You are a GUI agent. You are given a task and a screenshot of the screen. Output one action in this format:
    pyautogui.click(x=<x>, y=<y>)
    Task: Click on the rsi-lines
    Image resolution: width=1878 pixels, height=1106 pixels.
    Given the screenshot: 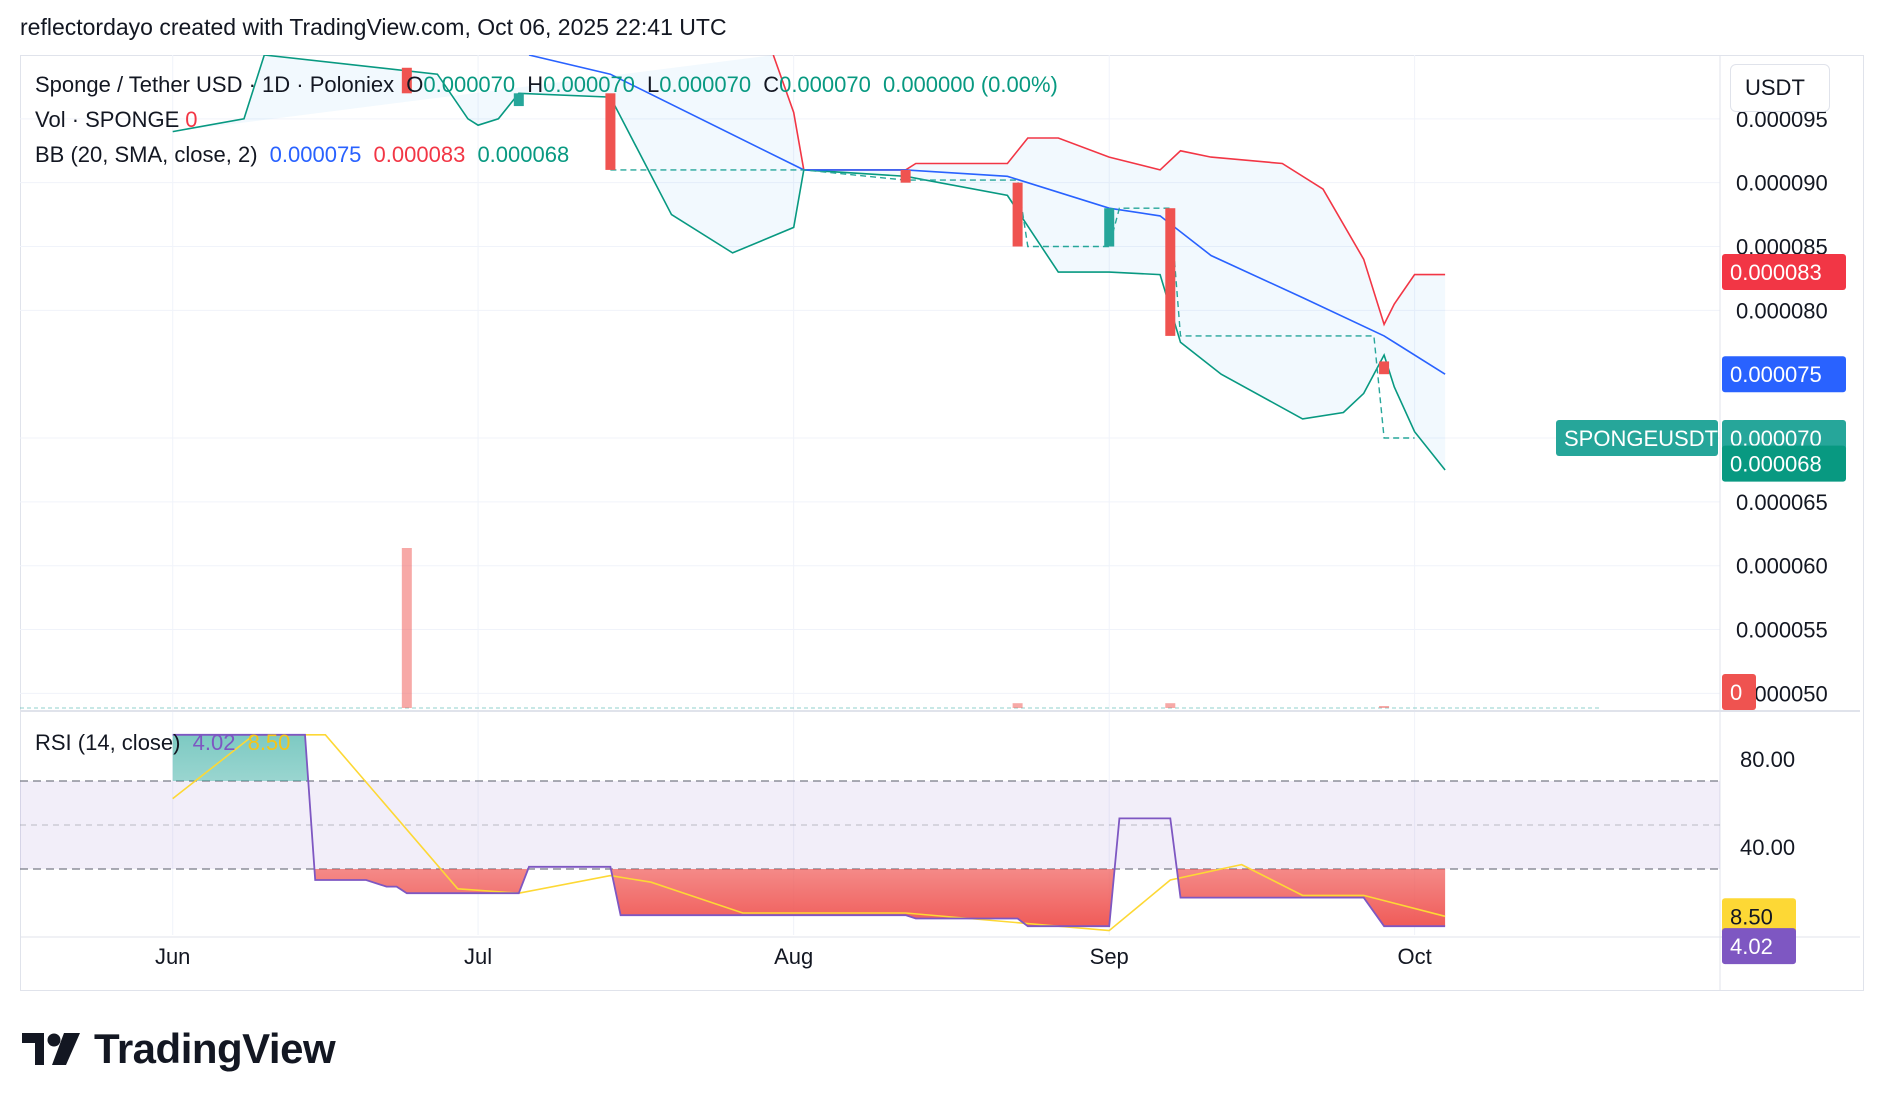 What is the action you would take?
    pyautogui.click(x=809, y=832)
    